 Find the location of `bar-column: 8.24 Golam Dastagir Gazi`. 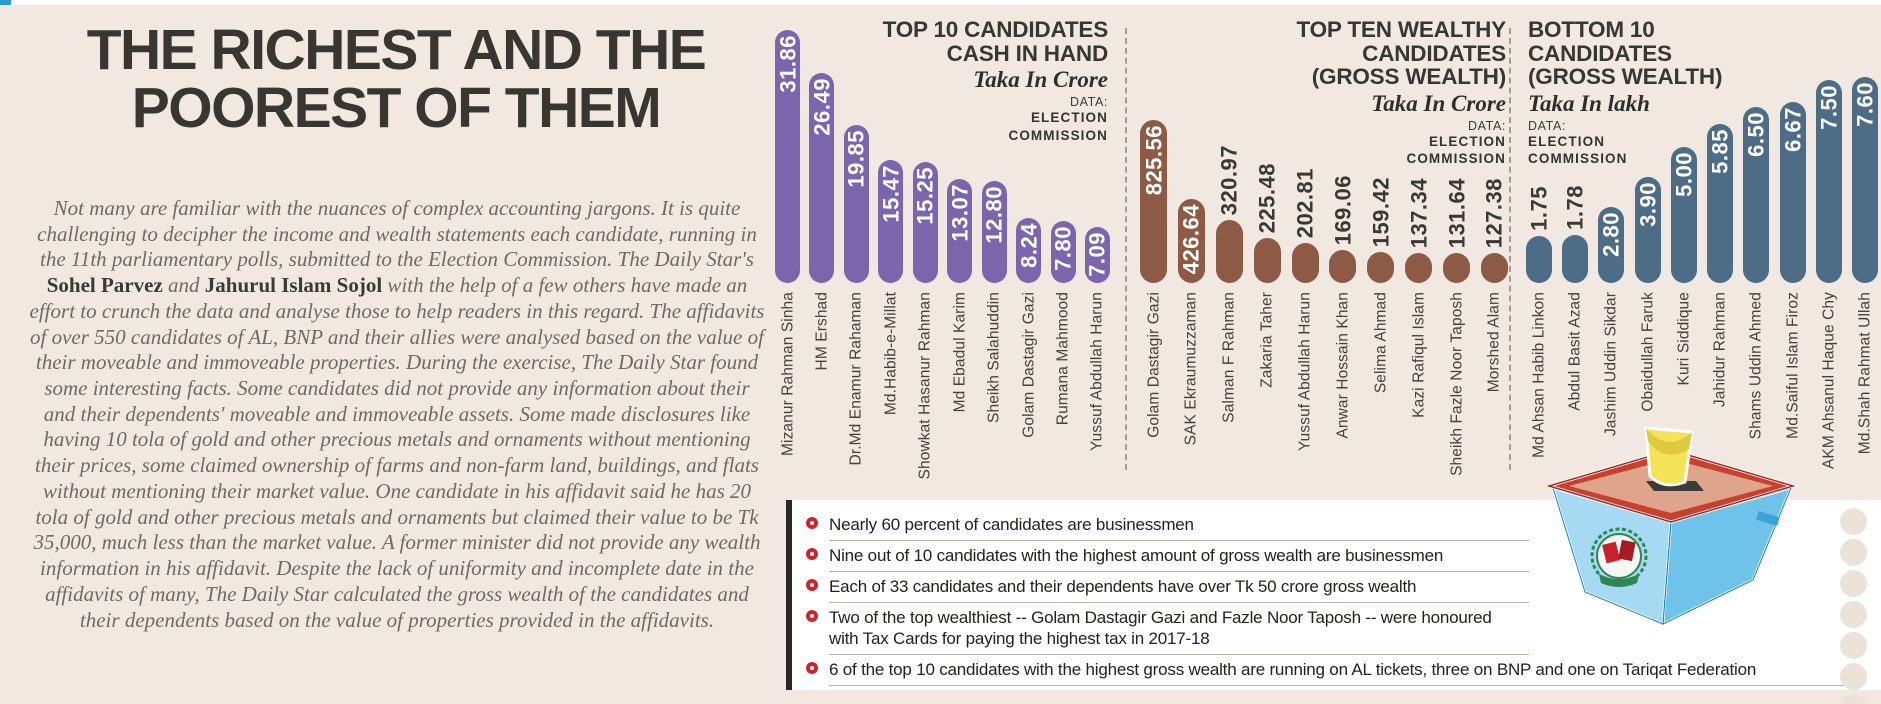

bar-column: 8.24 Golam Dastagir Gazi is located at coordinates (1029, 228).